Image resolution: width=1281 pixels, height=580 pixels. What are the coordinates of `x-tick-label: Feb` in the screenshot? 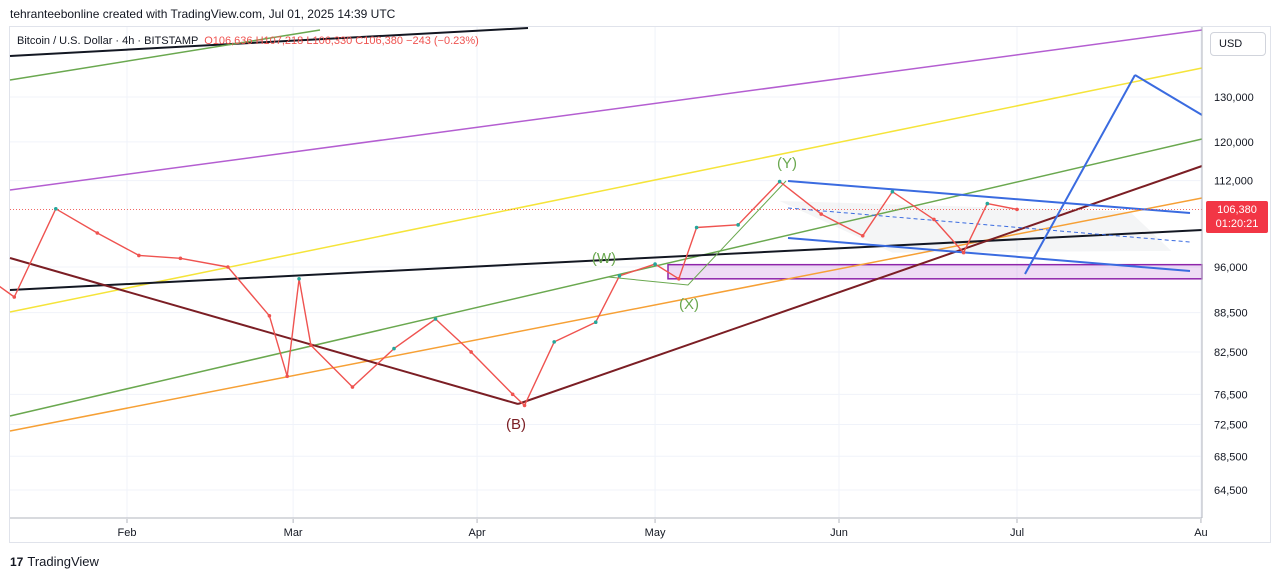 It's located at (127, 533).